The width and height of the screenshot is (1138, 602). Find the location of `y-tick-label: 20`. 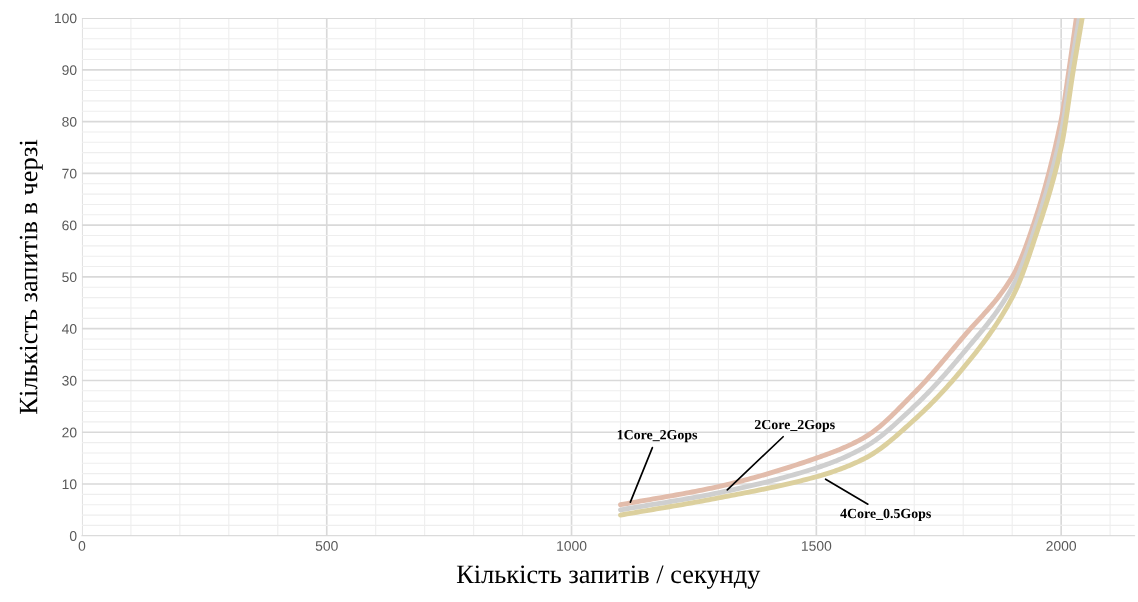

y-tick-label: 20 is located at coordinates (69, 432).